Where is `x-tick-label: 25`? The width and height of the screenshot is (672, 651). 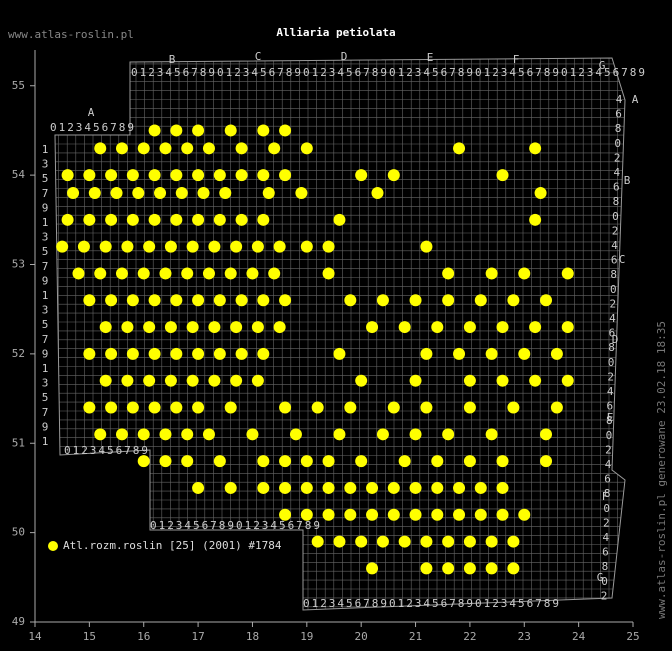 x-tick-label: 25 is located at coordinates (632, 636).